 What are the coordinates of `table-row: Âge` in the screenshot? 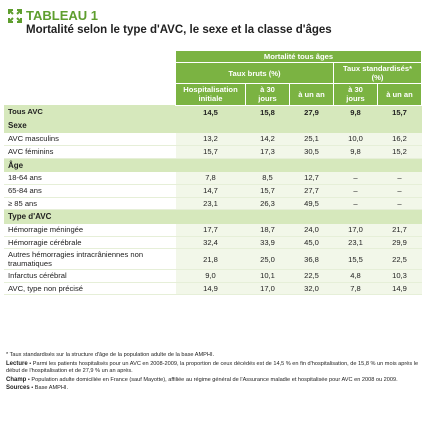 It's located at (213, 165).